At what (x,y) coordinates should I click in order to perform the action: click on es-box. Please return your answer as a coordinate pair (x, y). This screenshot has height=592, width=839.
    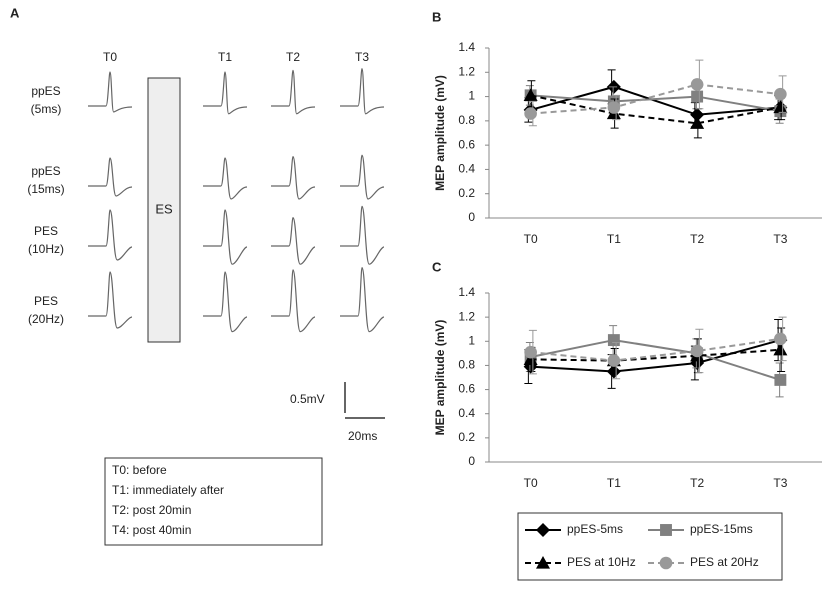
    Looking at the image, I should click on (164, 210).